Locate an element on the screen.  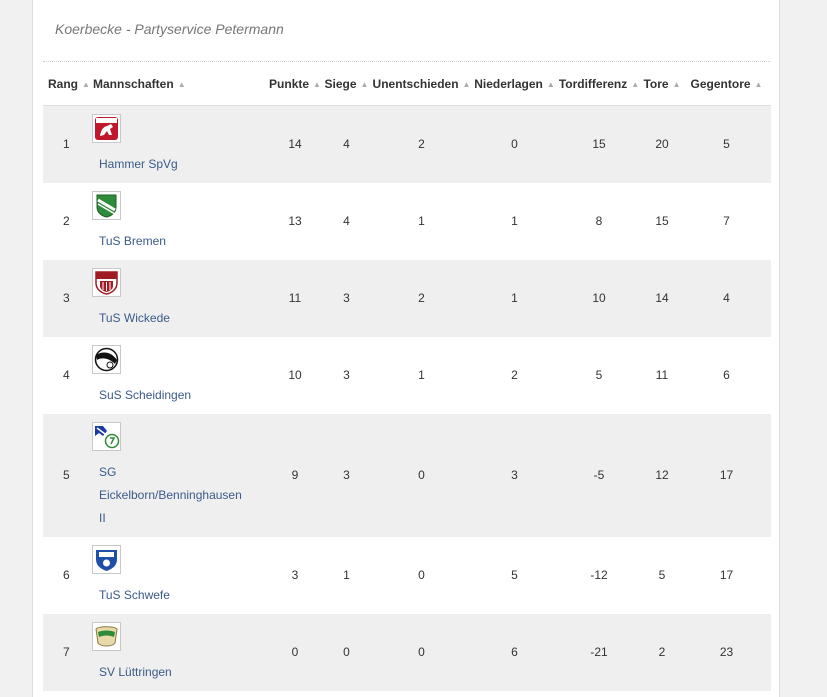
tordifferenz-cell: -21 is located at coordinates (599, 652).